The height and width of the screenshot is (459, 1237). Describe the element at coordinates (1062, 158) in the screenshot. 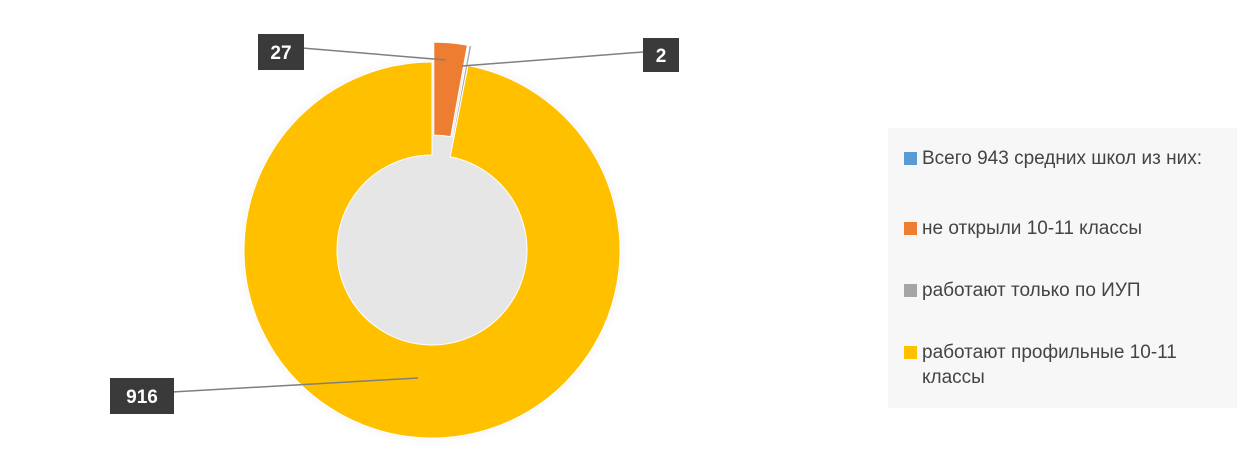

I see `legend-label-0: Всего 943 средних школ из них:` at that location.